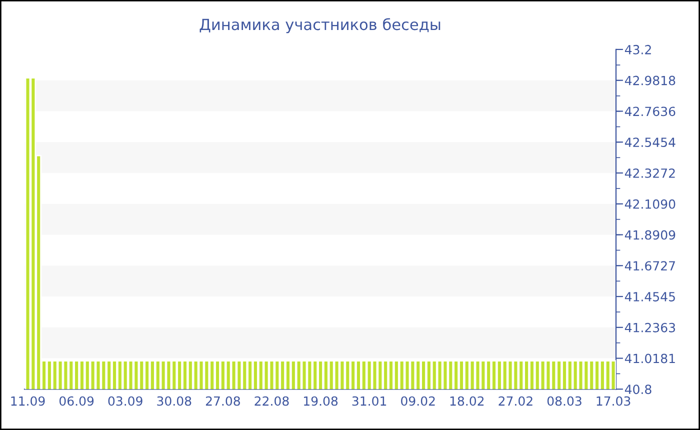 The width and height of the screenshot is (700, 430). Describe the element at coordinates (564, 401) in the screenshot. I see `x-tick-label: 08.03` at that location.